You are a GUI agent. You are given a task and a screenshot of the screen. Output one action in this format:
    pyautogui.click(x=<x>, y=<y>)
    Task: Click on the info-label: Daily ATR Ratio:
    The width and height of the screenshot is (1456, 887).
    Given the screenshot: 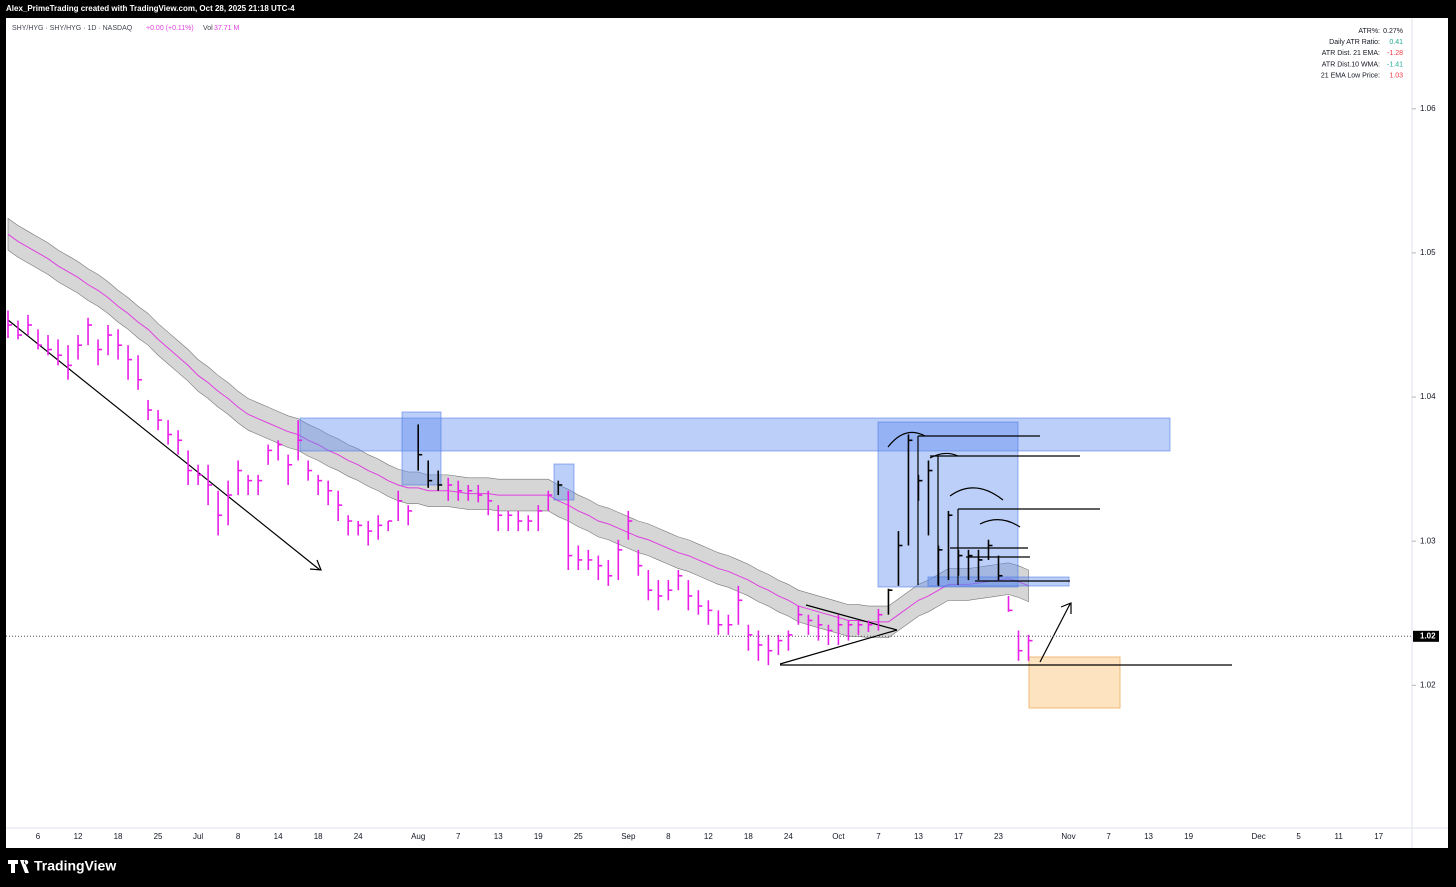 What is the action you would take?
    pyautogui.click(x=1354, y=42)
    